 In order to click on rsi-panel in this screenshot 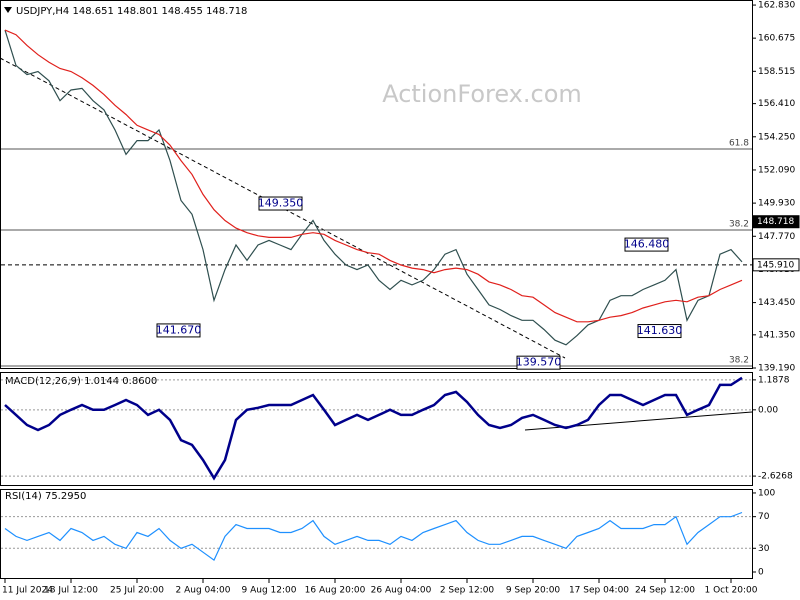, I will do `click(376, 534)`.